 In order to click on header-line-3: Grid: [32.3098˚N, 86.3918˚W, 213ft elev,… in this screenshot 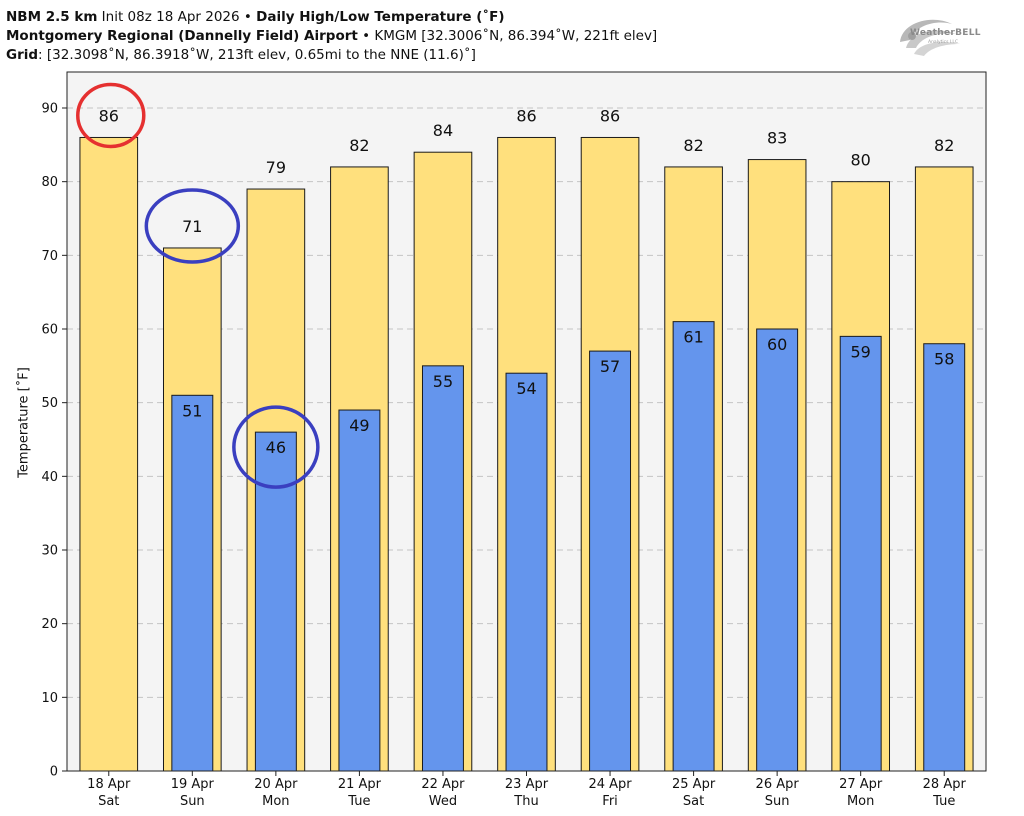, I will do `click(446, 55)`.